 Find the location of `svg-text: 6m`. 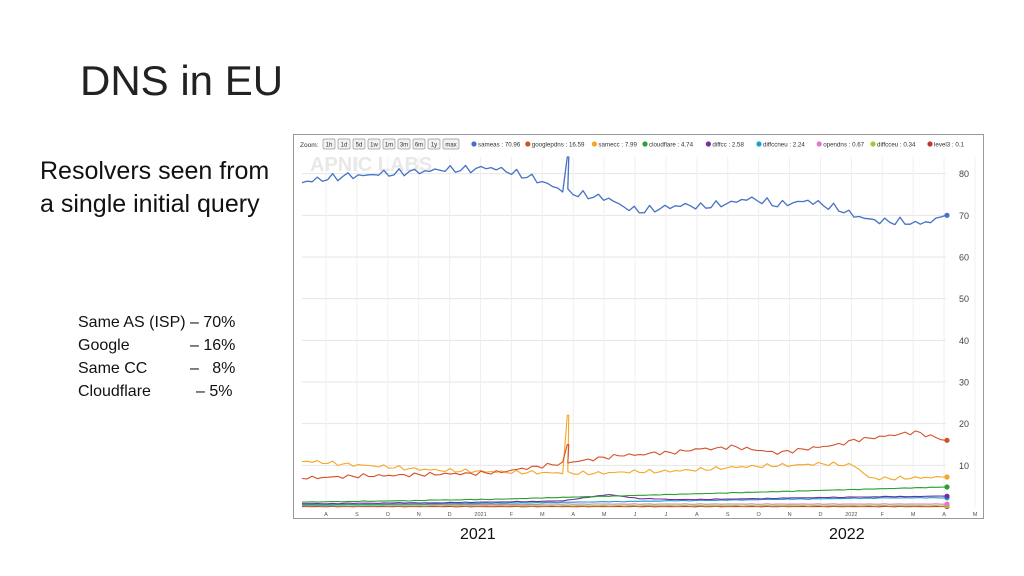

svg-text: 6m is located at coordinates (419, 146).